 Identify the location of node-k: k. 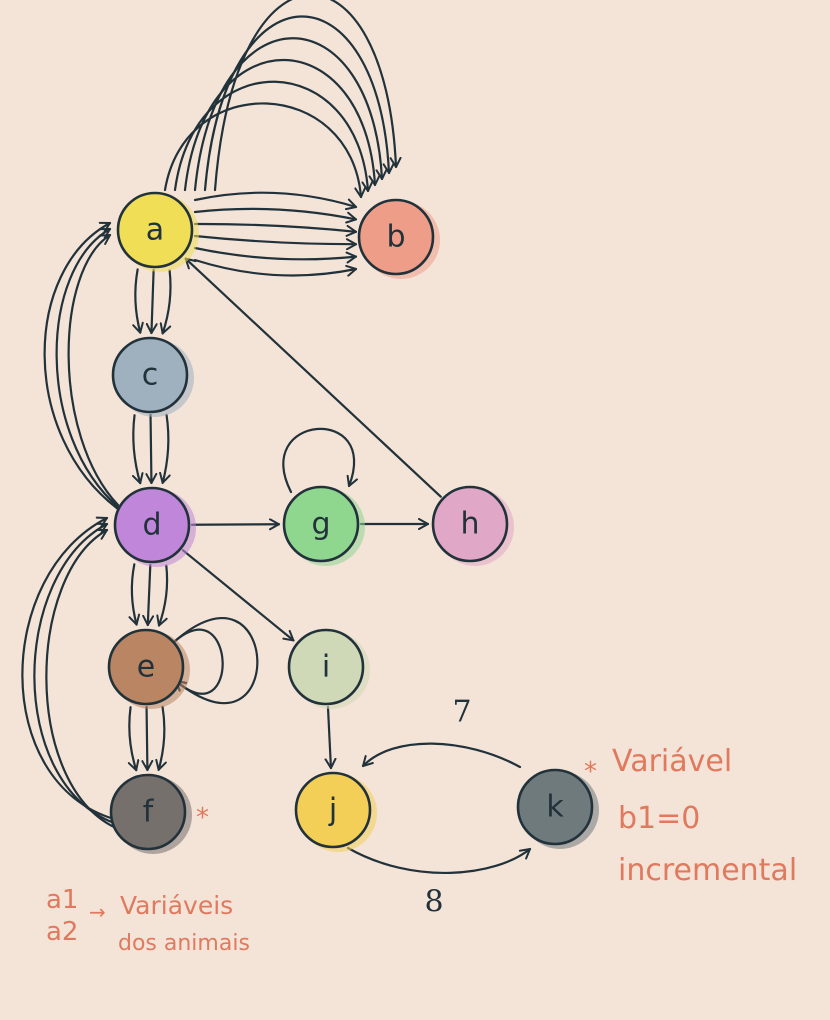
(557, 808).